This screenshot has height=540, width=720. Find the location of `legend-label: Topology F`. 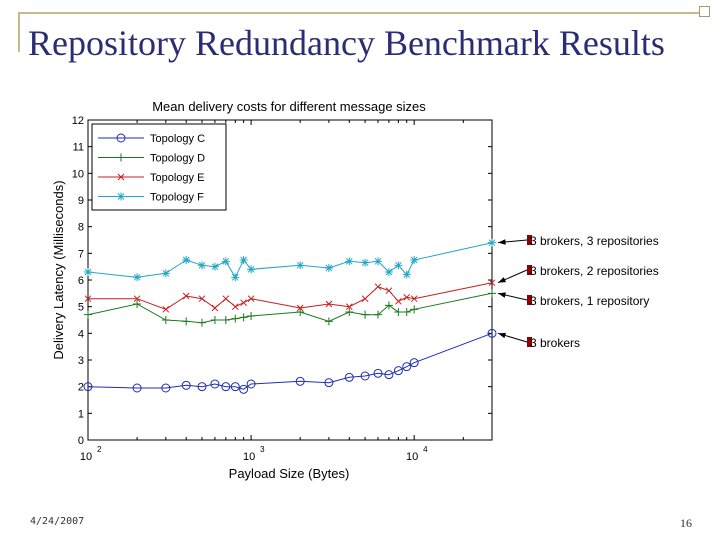

legend-label: Topology F is located at coordinates (177, 198).